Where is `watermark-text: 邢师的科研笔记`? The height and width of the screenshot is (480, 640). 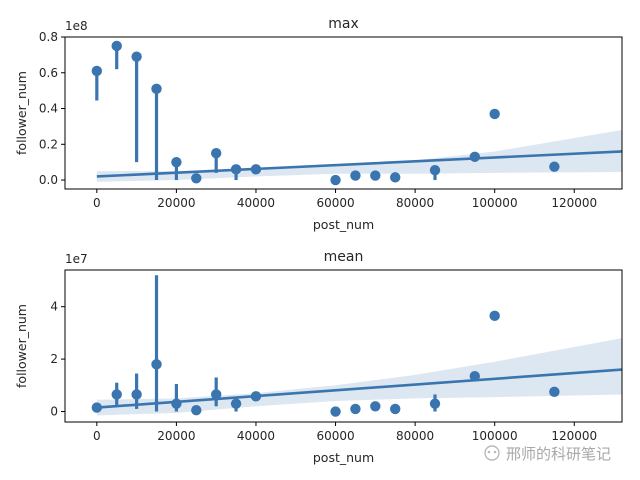
watermark-text: 邢师的科研笔记 is located at coordinates (558, 454).